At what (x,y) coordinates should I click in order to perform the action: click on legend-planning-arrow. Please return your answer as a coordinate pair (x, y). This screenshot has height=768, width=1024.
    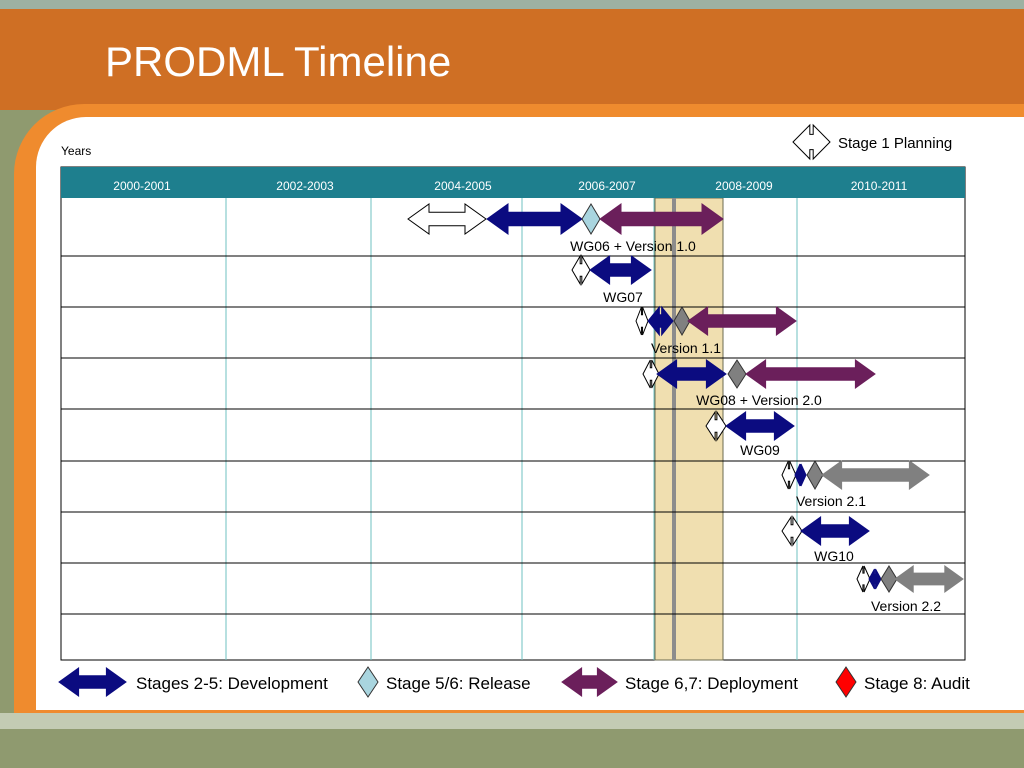
    Looking at the image, I should click on (811, 142).